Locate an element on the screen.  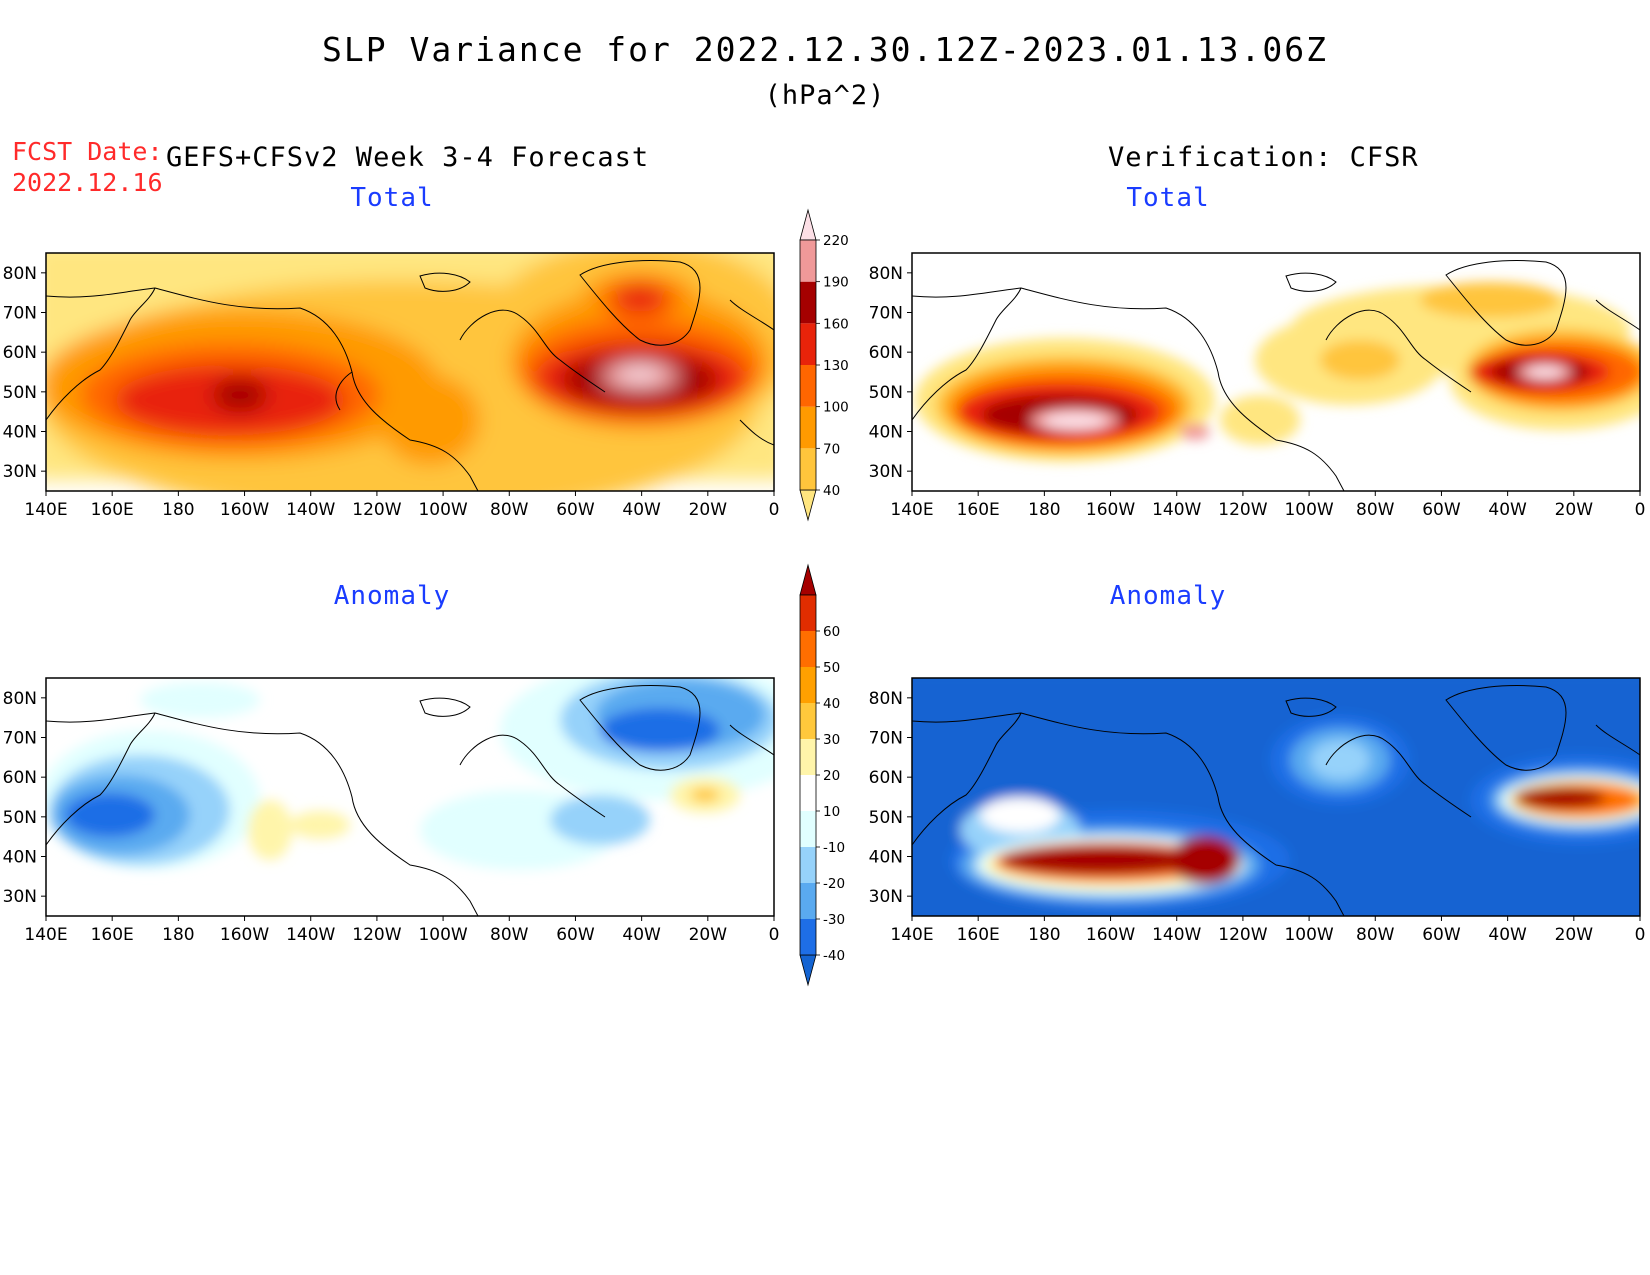
verification-total-lat-axis: 30N 40N 50N 60N 70N 80N is located at coordinates (890, 373).